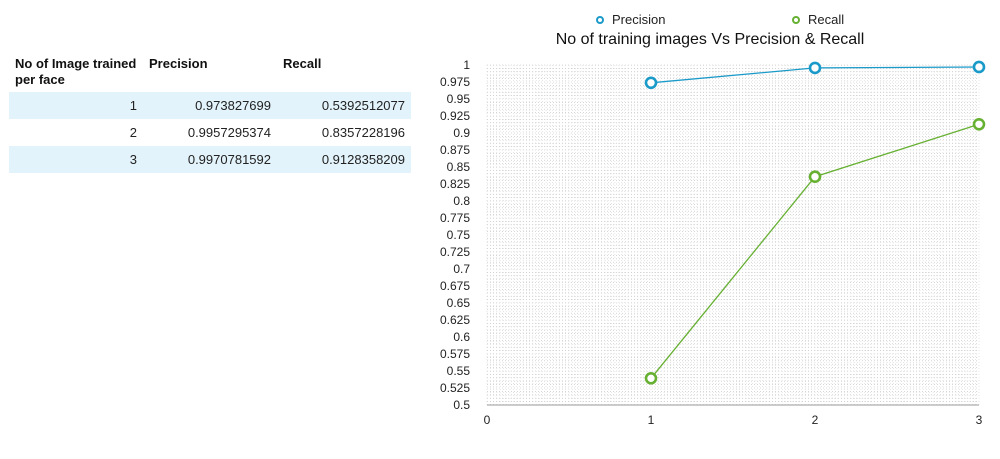 The height and width of the screenshot is (459, 1000). What do you see at coordinates (815, 420) in the screenshot?
I see `x-tick-label: 2` at bounding box center [815, 420].